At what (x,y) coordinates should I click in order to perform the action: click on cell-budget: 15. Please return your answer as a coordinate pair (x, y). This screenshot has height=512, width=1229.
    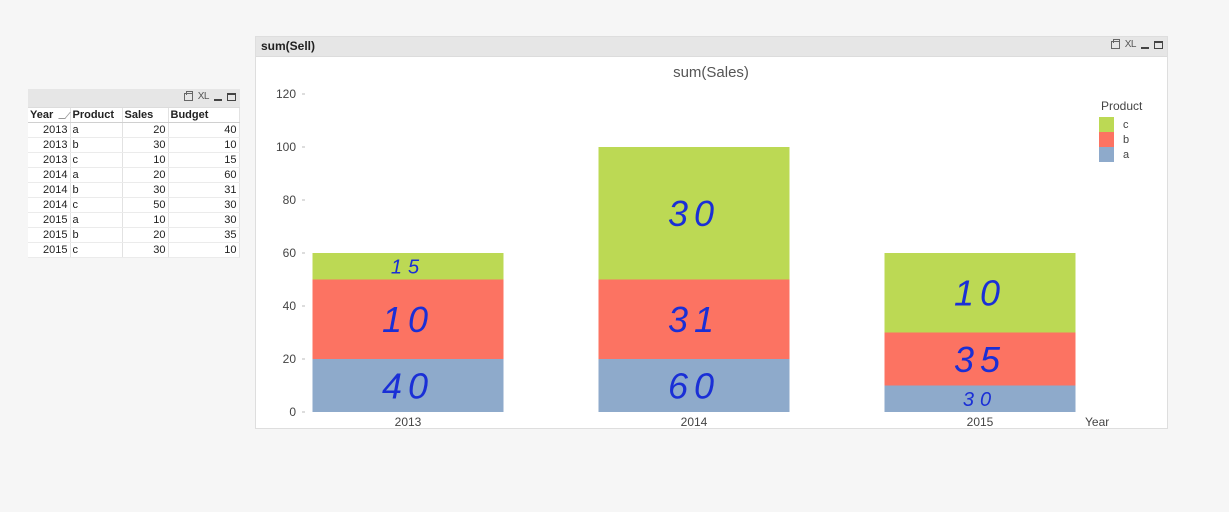
    Looking at the image, I should click on (204, 160).